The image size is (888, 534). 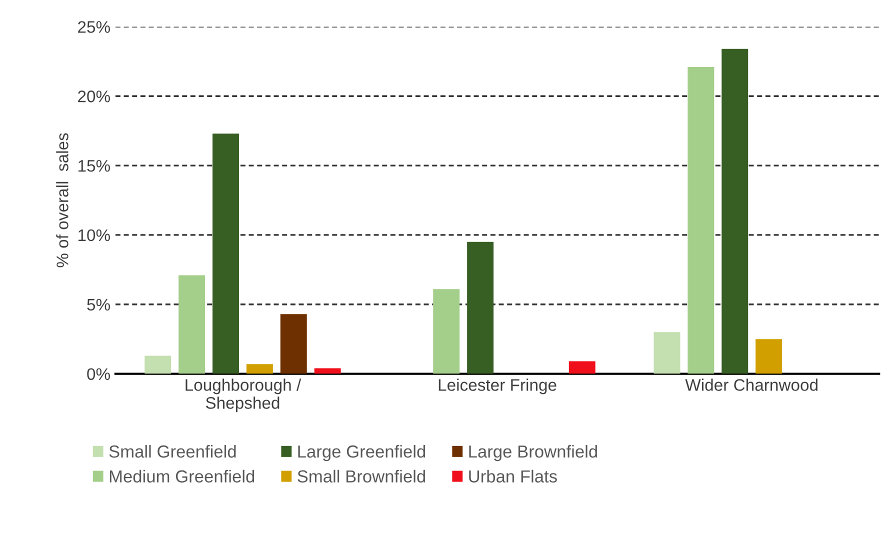 I want to click on legend-label: Urban Flats, so click(x=513, y=476).